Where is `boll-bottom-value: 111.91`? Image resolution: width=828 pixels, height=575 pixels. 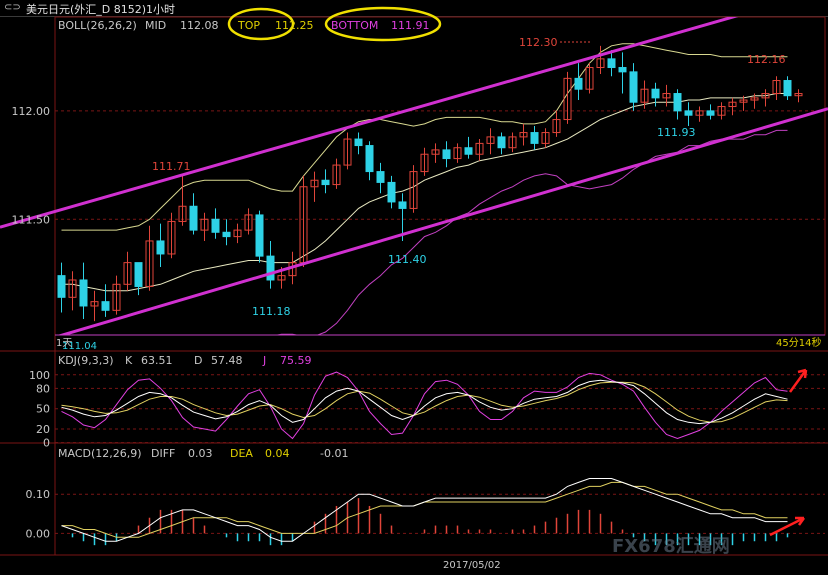
boll-bottom-value: 111.91 is located at coordinates (410, 25).